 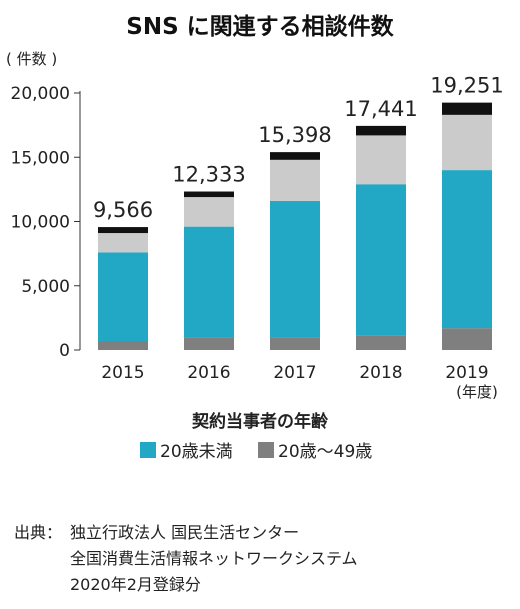 I want to click on y-axis-unit: ( 件数 ), so click(x=31, y=59).